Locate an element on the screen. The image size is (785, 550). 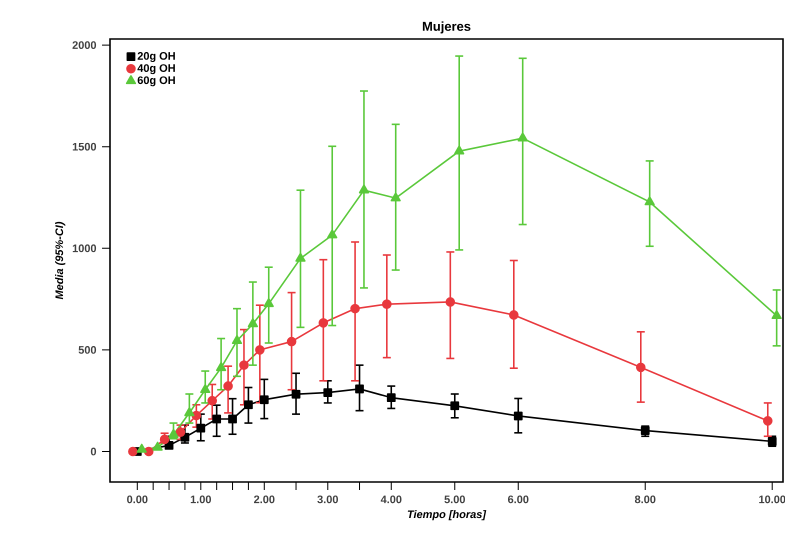
x-tick-label: 8.00 is located at coordinates (645, 499).